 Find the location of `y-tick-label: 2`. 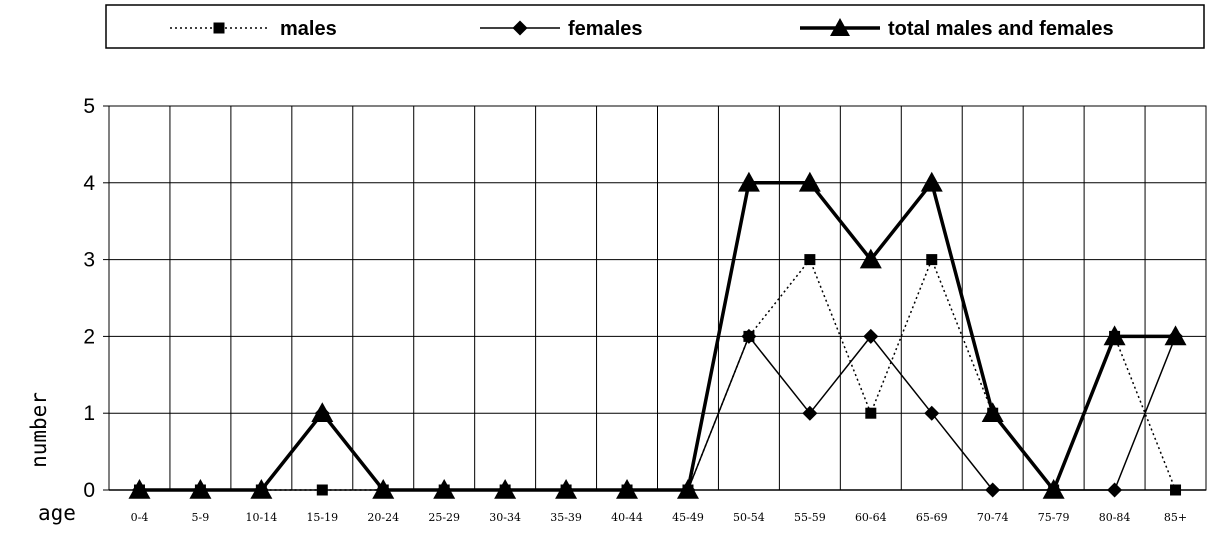

y-tick-label: 2 is located at coordinates (89, 336).